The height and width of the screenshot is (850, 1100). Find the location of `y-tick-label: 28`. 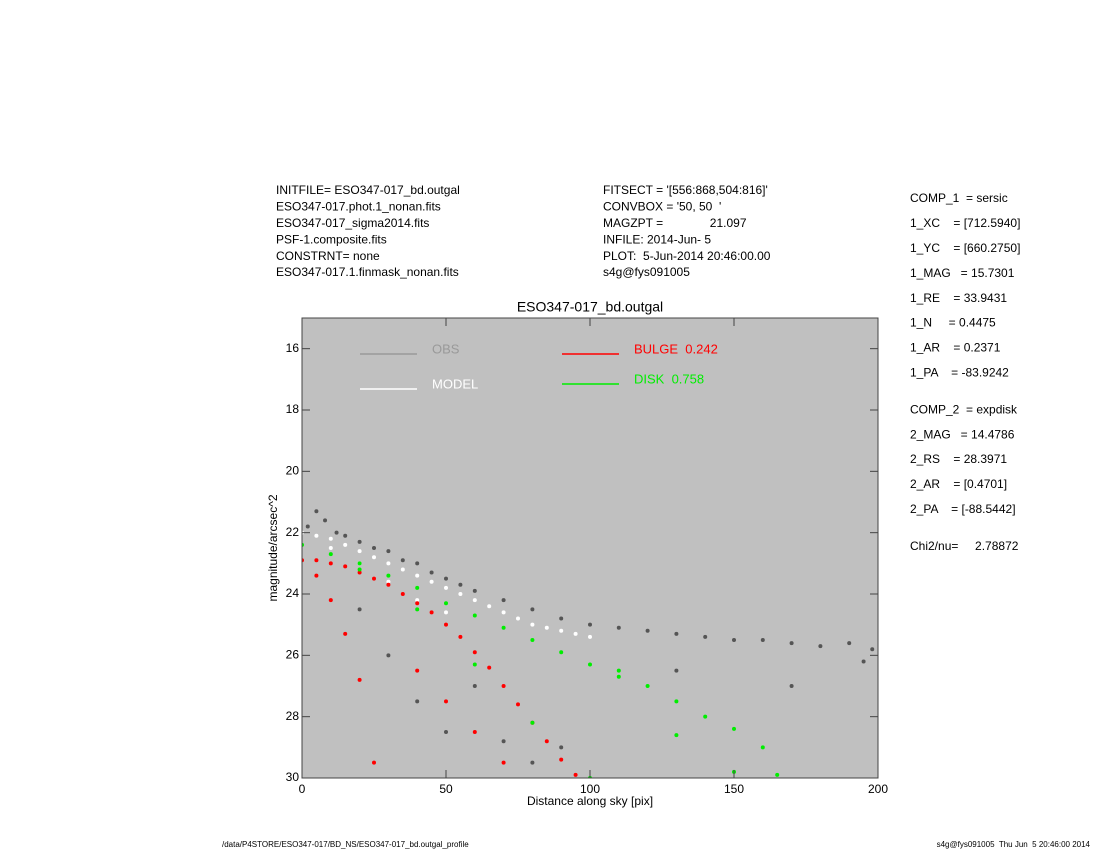

y-tick-label: 28 is located at coordinates (293, 716).